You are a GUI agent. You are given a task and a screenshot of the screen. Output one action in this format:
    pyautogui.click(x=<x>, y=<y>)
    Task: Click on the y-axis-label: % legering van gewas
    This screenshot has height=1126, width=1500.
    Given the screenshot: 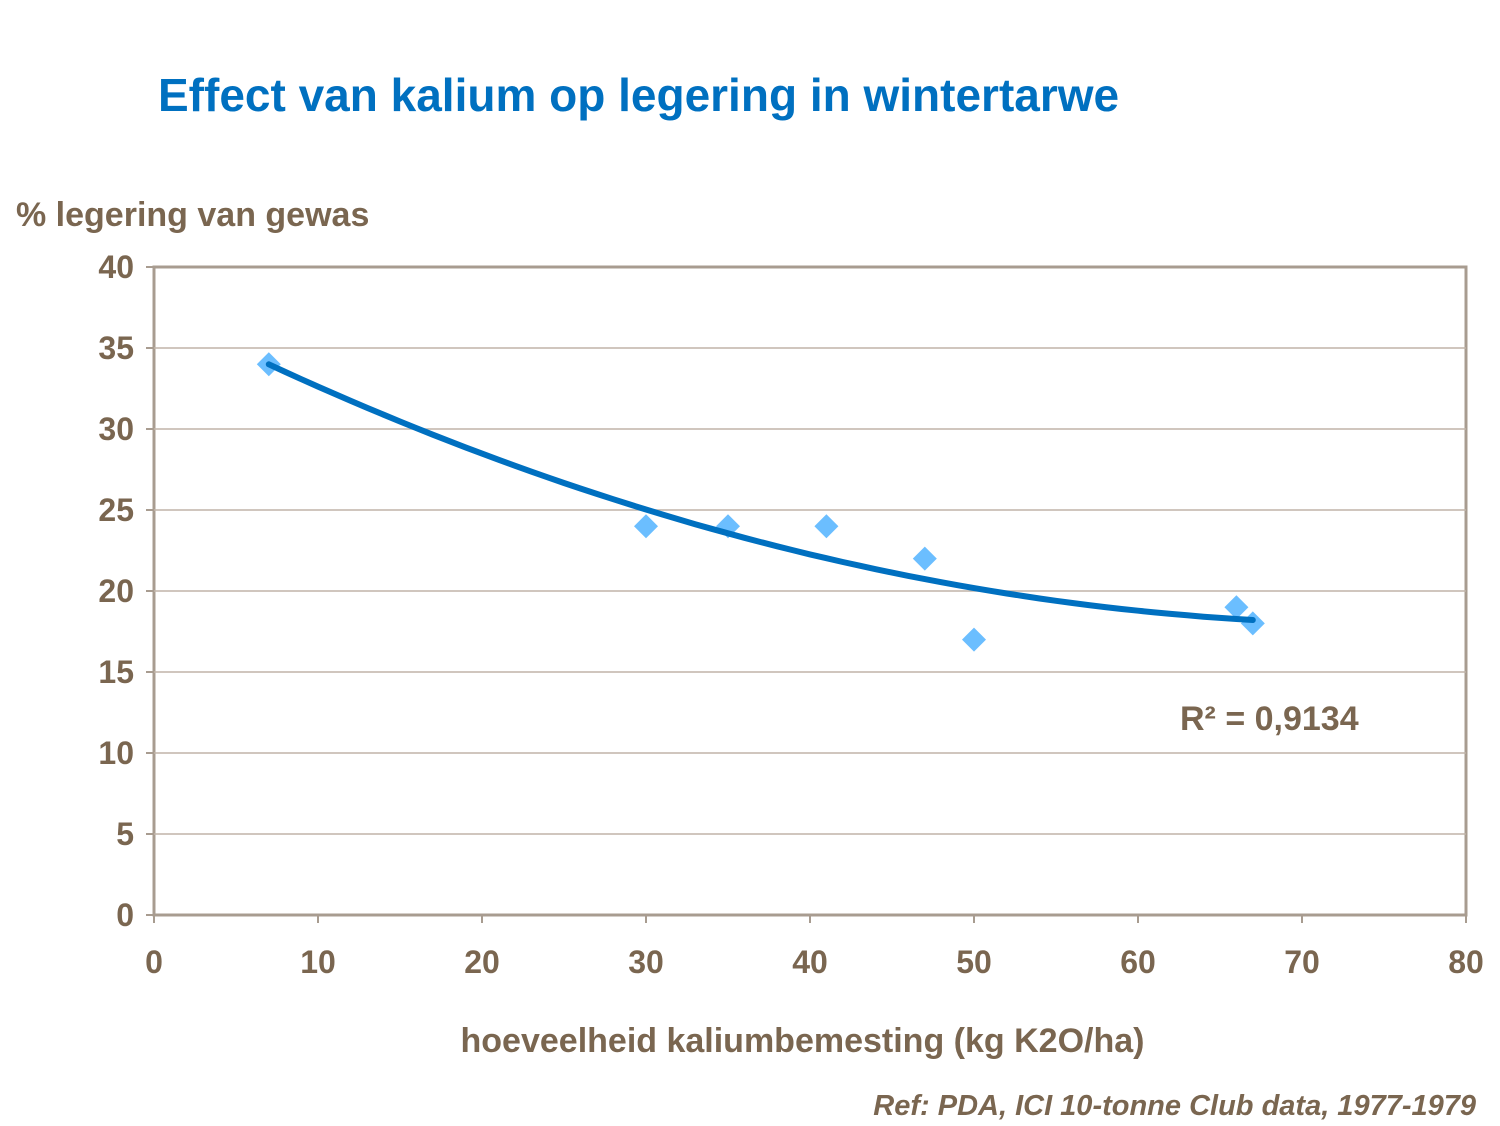 What is the action you would take?
    pyautogui.click(x=193, y=215)
    